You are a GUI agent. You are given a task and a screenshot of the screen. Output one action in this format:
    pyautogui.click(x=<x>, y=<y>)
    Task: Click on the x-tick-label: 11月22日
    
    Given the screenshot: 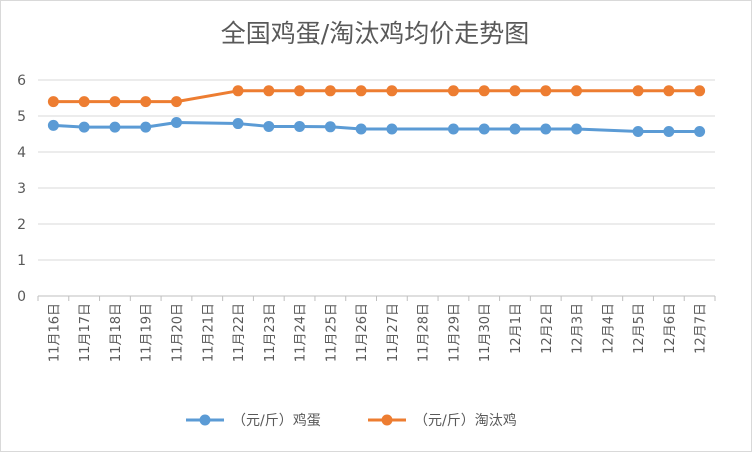 What is the action you would take?
    pyautogui.click(x=239, y=332)
    